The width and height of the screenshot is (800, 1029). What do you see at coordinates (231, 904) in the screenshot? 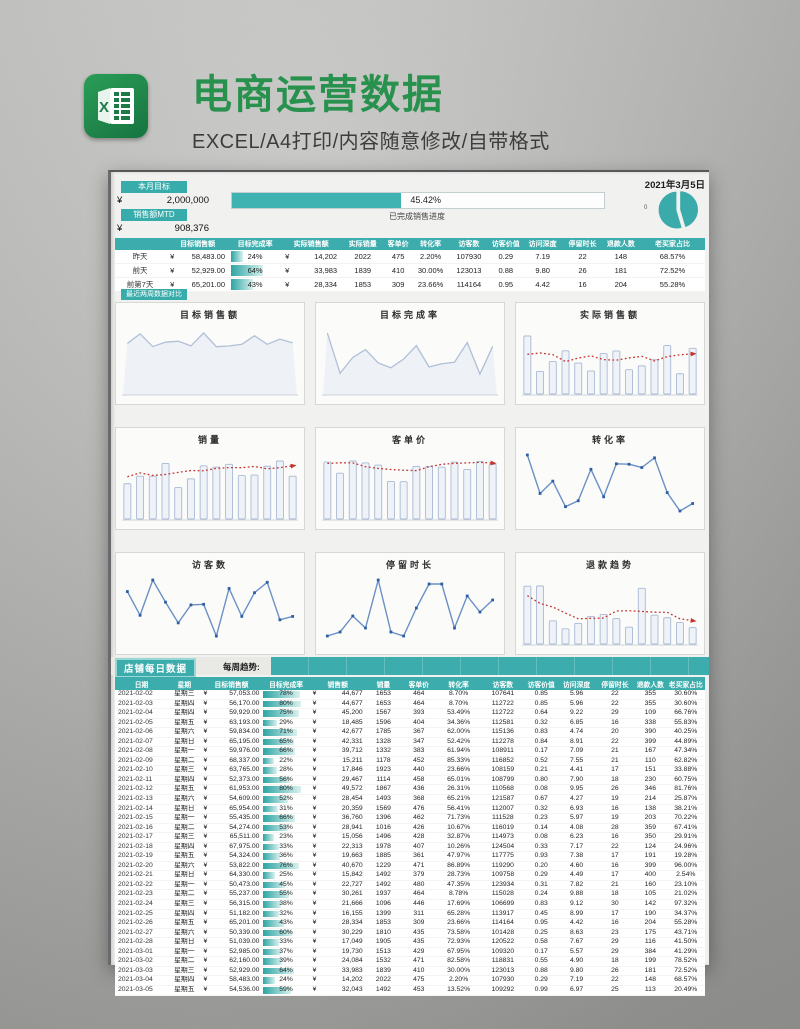
I see `daily-cell: ¥56,315.00` at bounding box center [231, 904].